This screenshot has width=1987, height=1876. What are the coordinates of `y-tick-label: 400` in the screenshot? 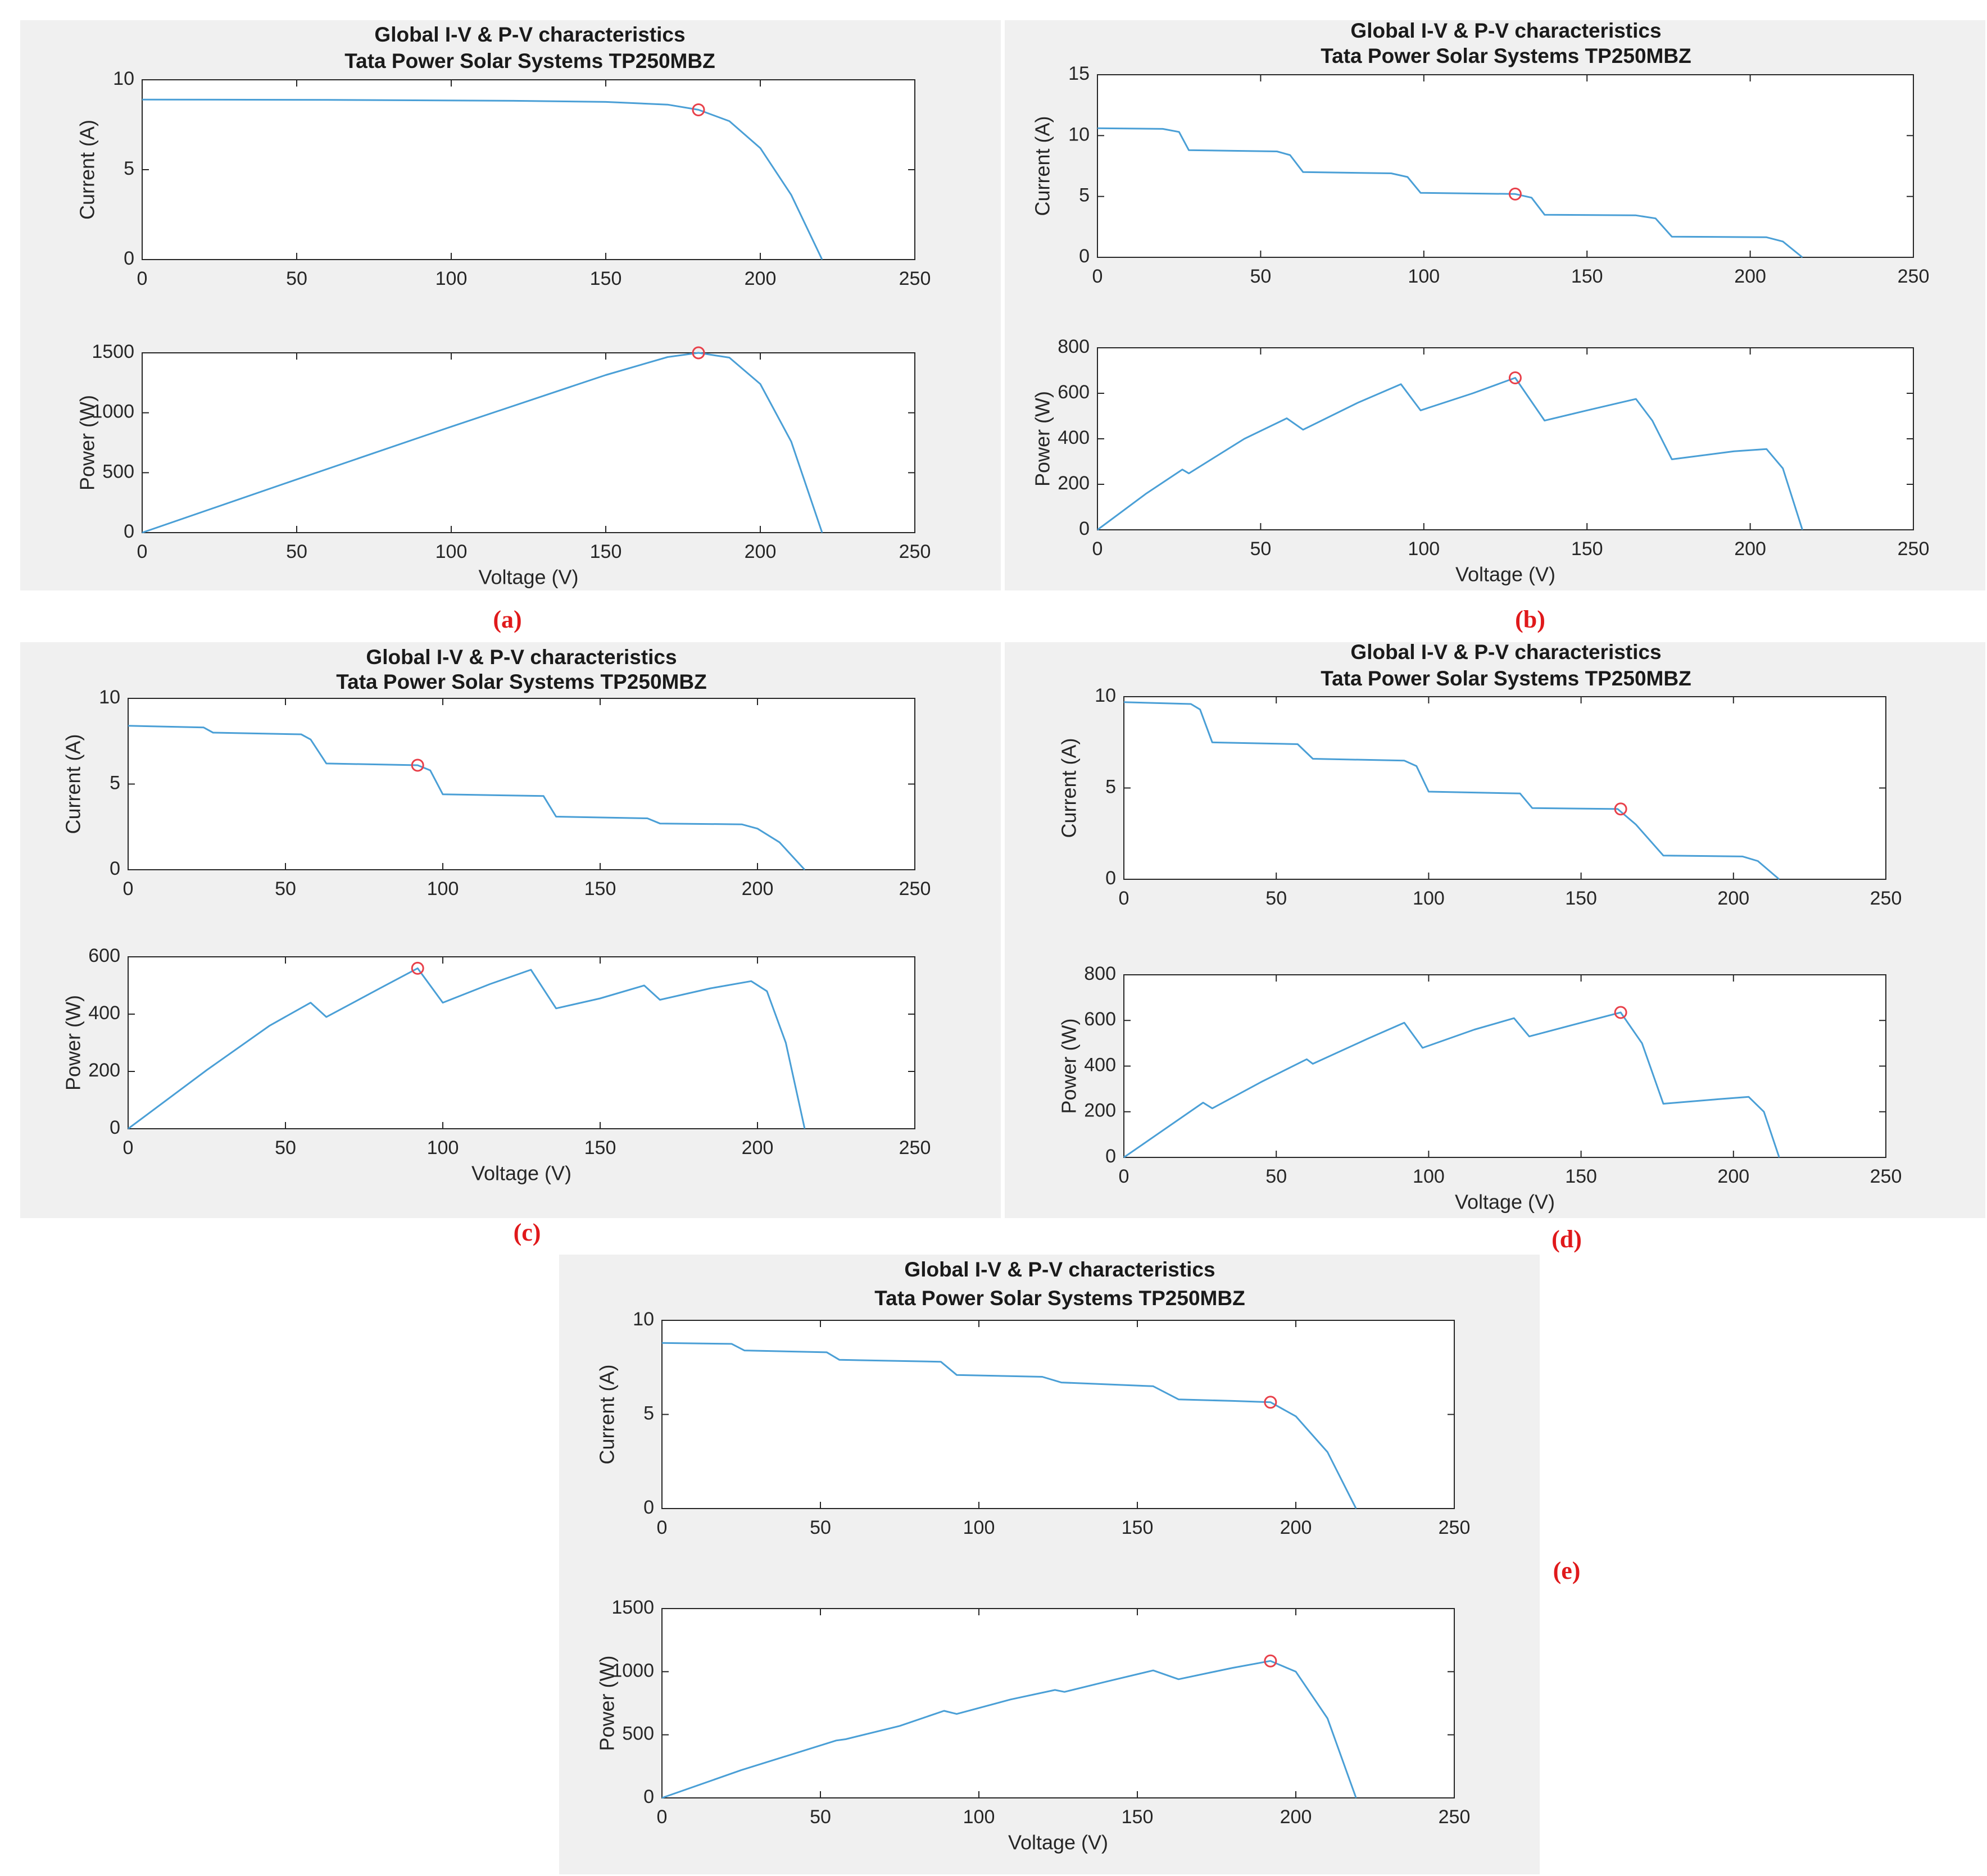 It's located at (1100, 1064).